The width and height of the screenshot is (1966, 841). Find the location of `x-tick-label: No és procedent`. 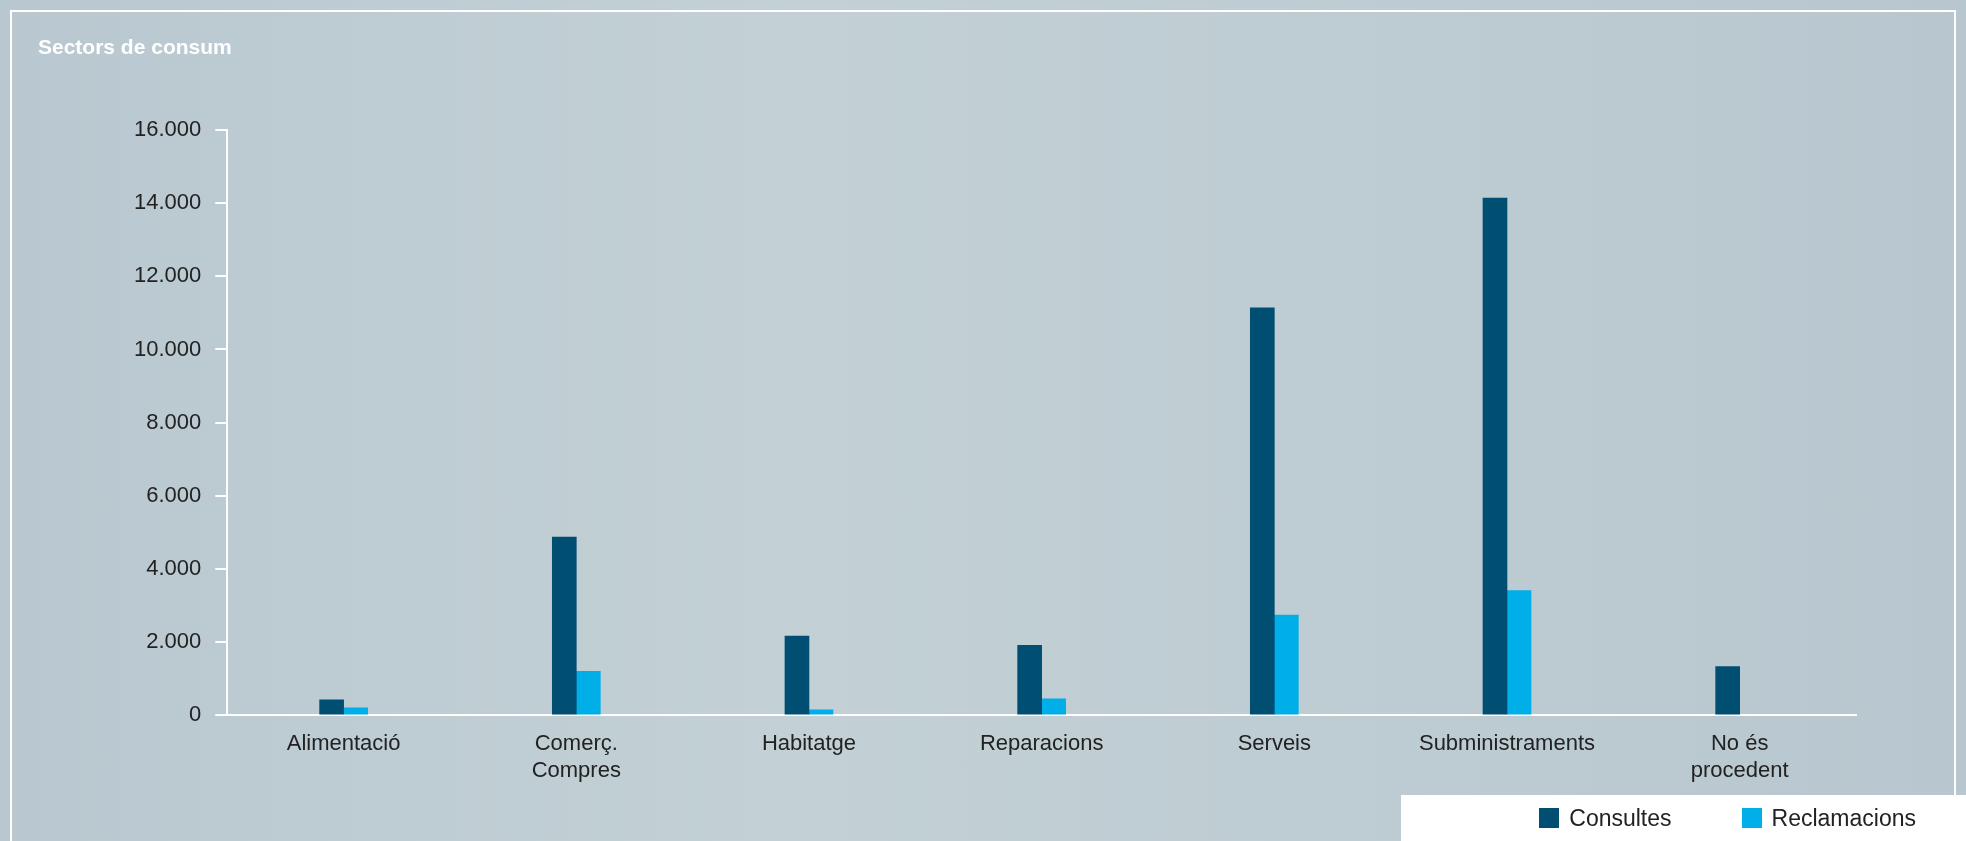

x-tick-label: No és procedent is located at coordinates (1739, 756).